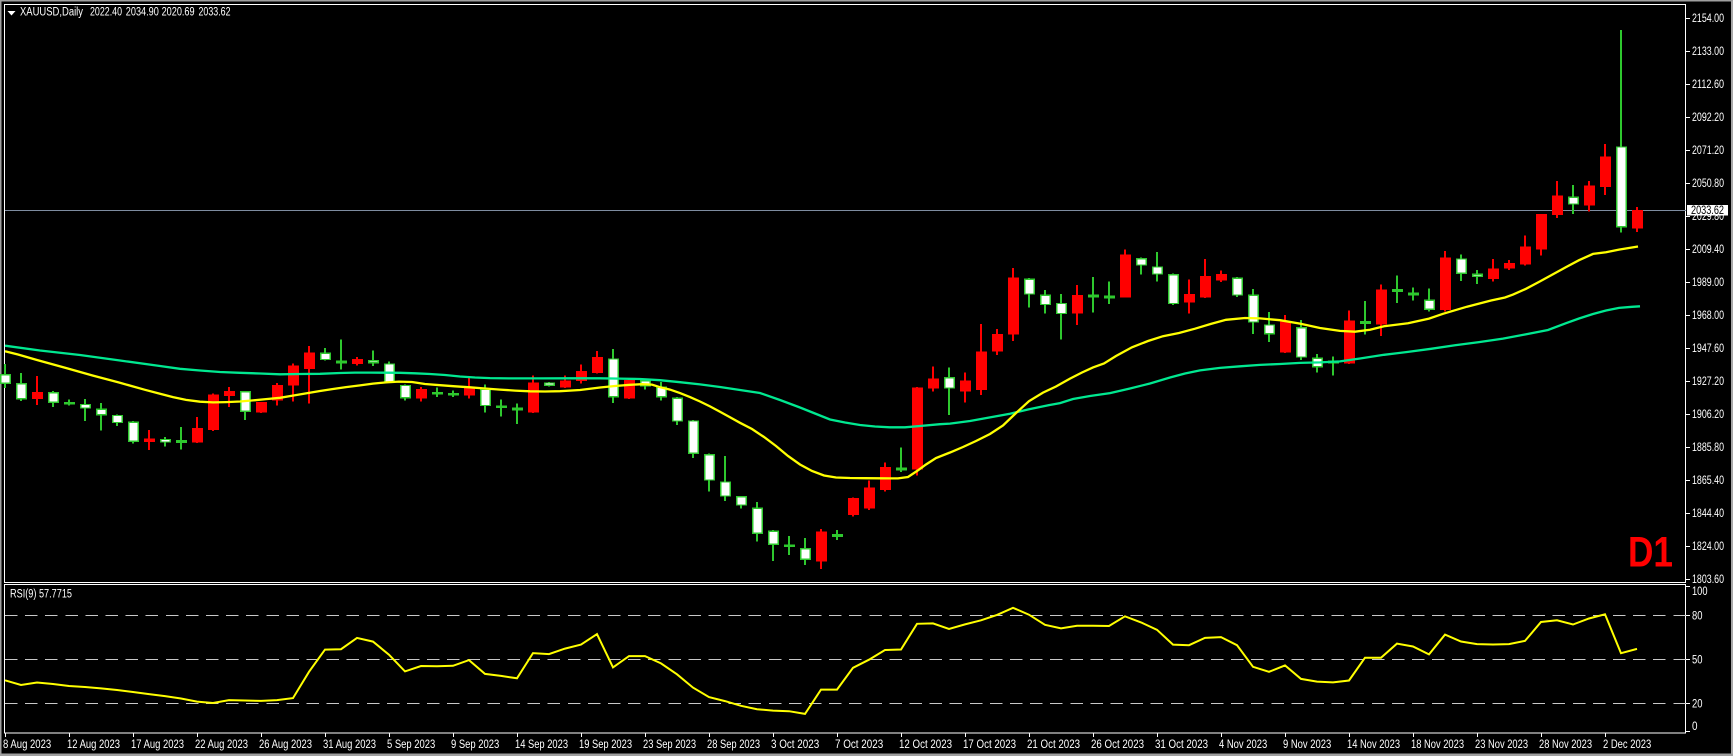 This screenshot has height=756, width=1733. Describe the element at coordinates (157, 745) in the screenshot. I see `svg-text: 17 Aug 2023` at that location.